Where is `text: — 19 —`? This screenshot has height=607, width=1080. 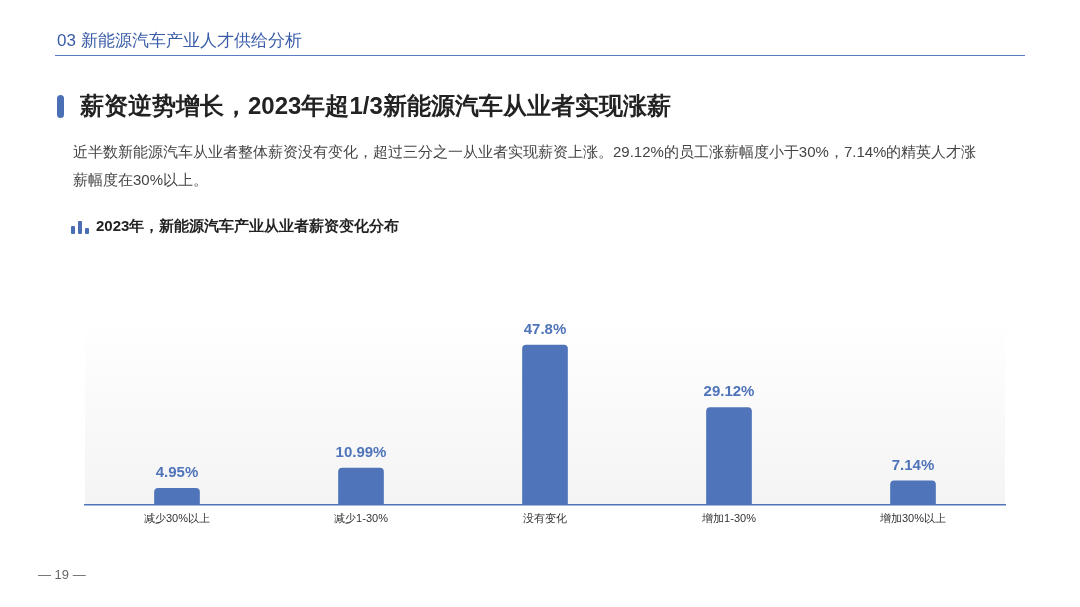 text: — 19 — is located at coordinates (62, 574).